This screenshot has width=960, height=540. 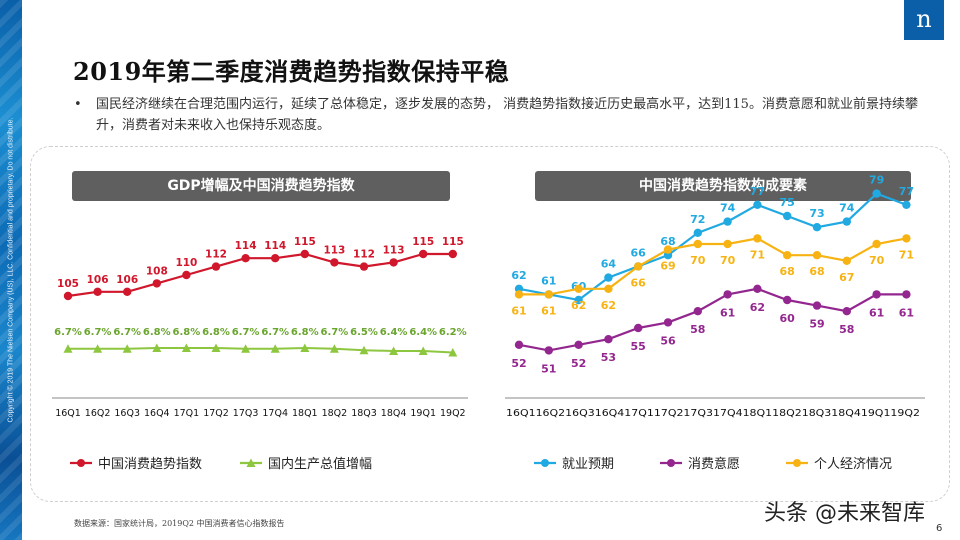 What do you see at coordinates (639, 282) in the screenshot?
I see `data-label-2: 66` at bounding box center [639, 282].